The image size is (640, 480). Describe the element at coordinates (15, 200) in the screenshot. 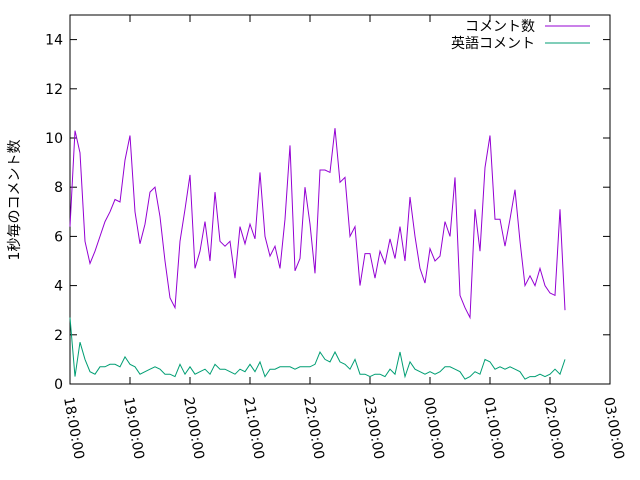

I see `y-axis-label: 1秒毎のコメント数` at that location.